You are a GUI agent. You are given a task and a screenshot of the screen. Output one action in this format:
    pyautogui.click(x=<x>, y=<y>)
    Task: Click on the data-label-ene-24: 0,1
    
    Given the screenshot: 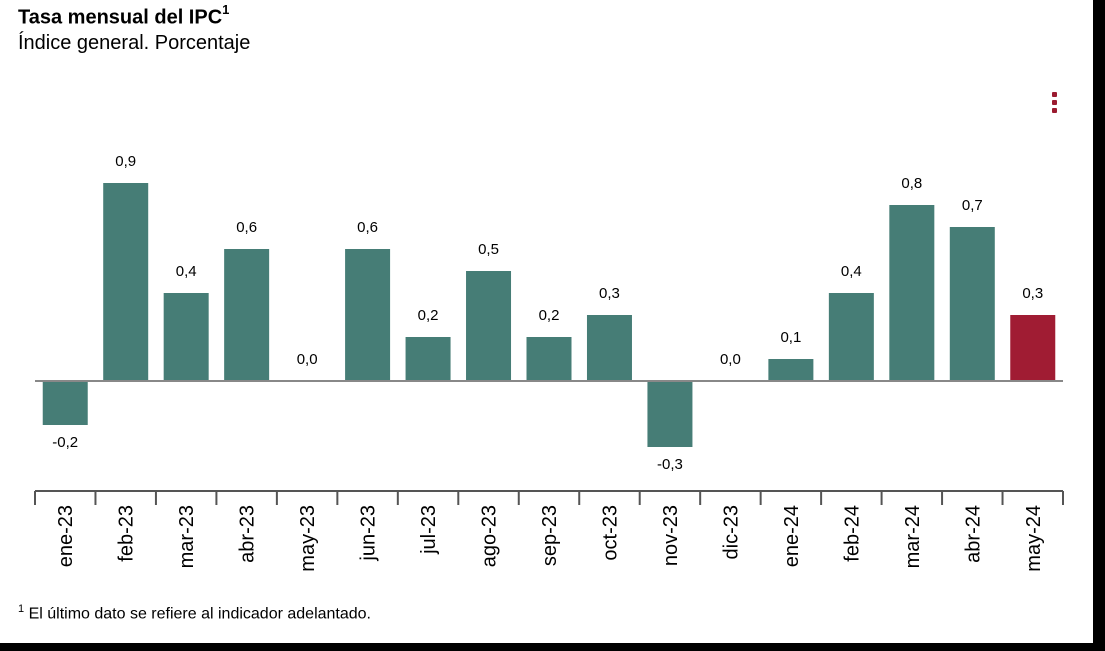 What is the action you would take?
    pyautogui.click(x=790, y=337)
    